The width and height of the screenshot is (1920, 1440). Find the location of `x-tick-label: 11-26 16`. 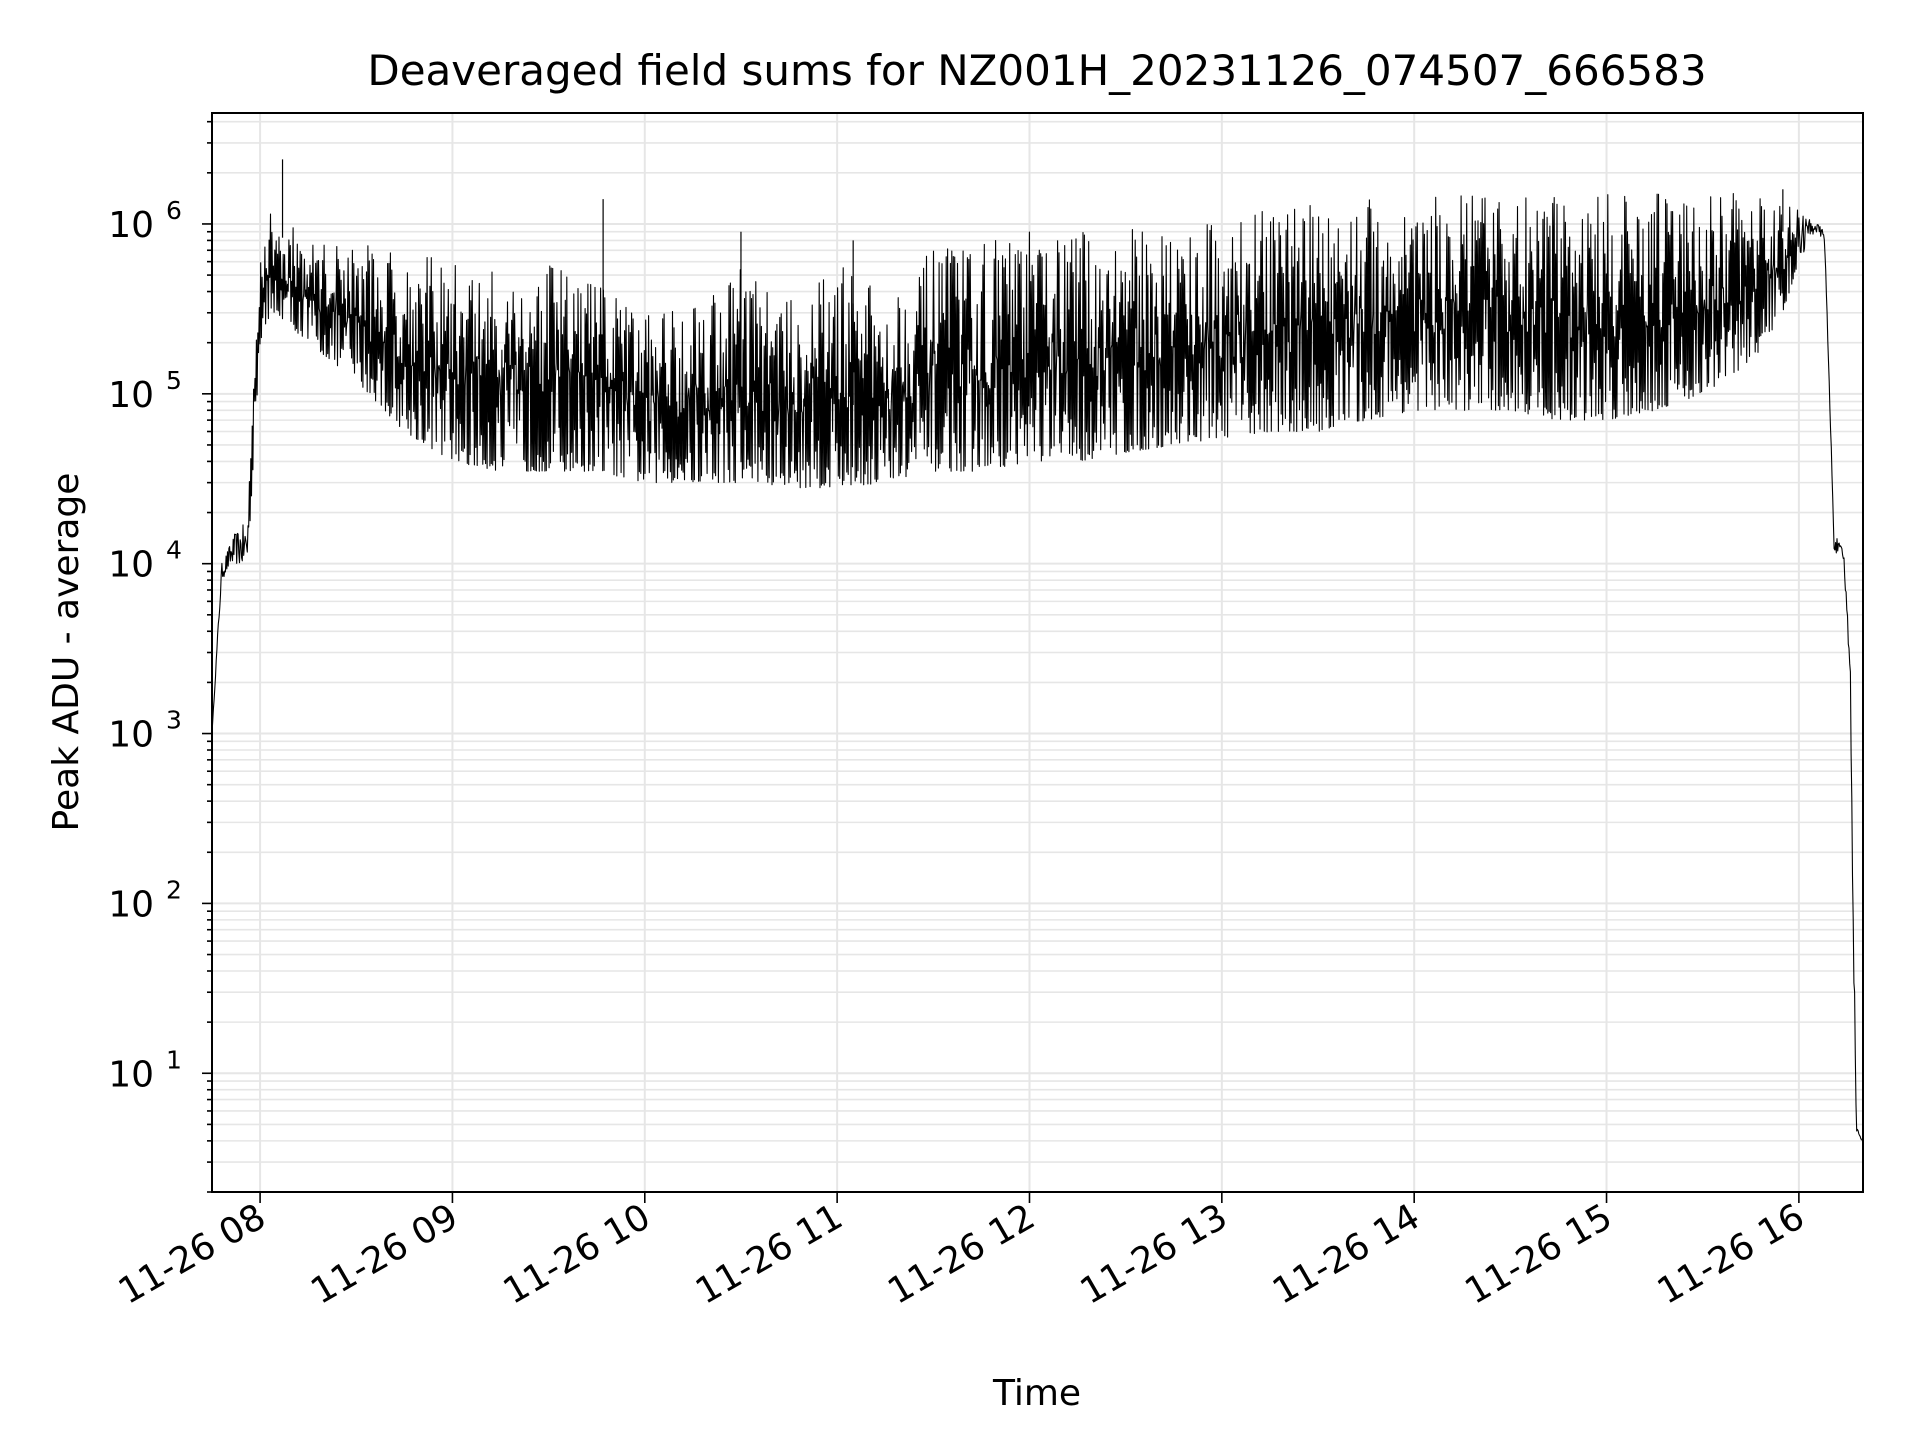

x-tick-label: 11-26 16 is located at coordinates (1731, 1254).